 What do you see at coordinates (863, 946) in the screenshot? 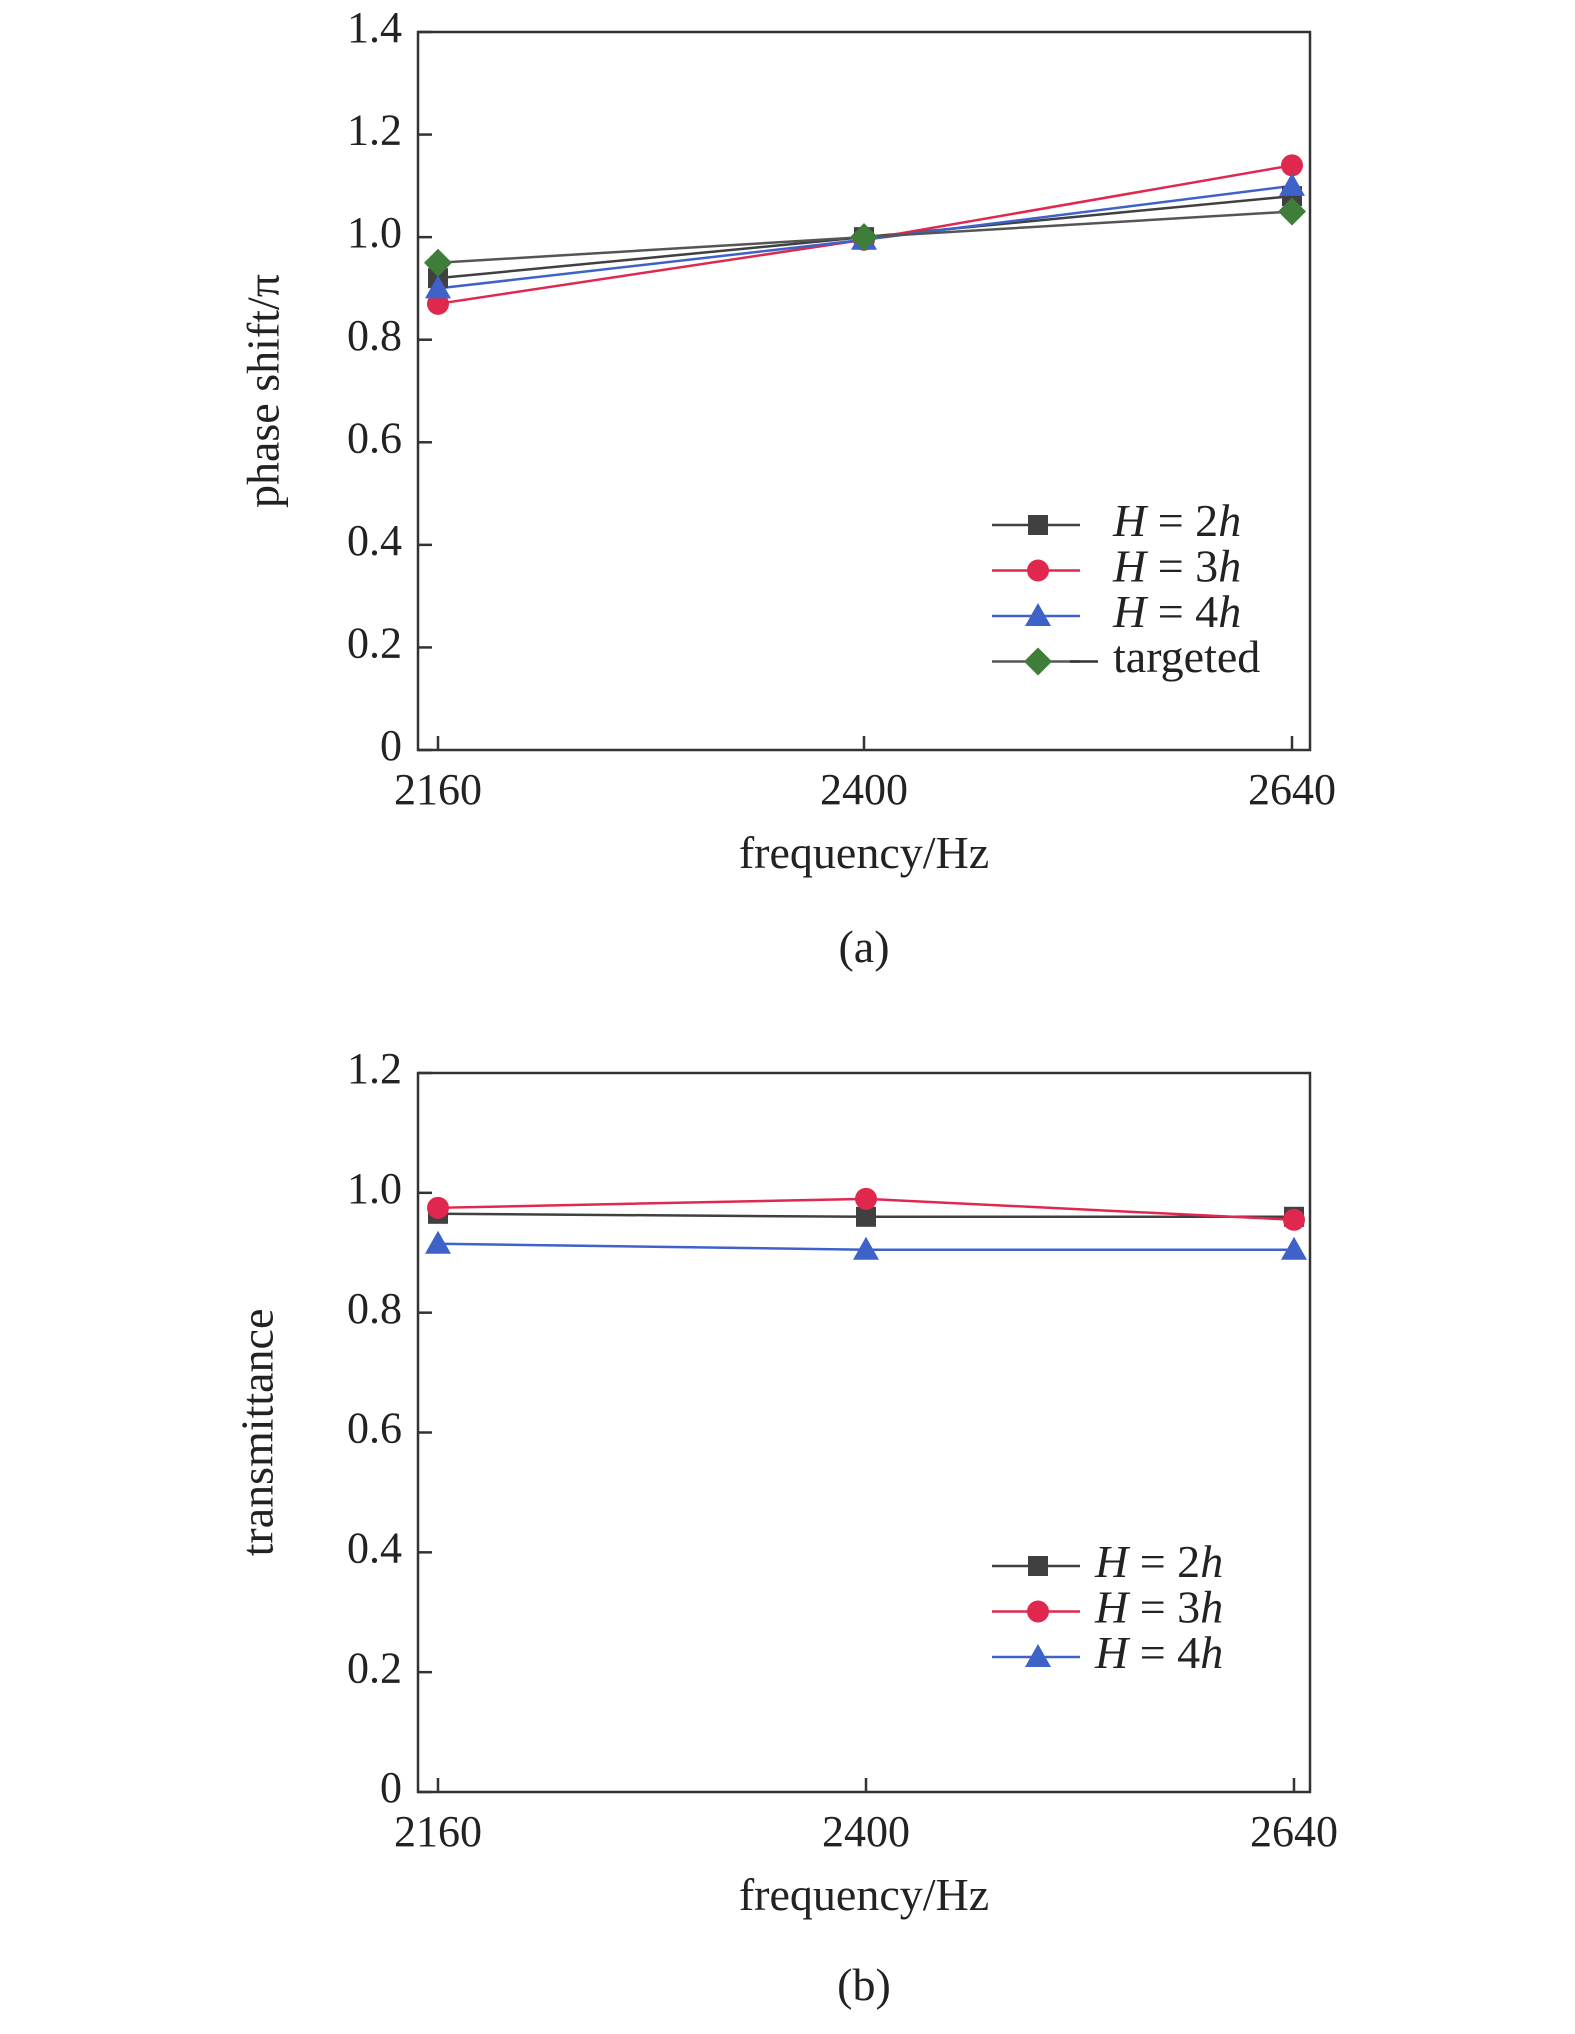
I see `panel-label: (a)` at bounding box center [863, 946].